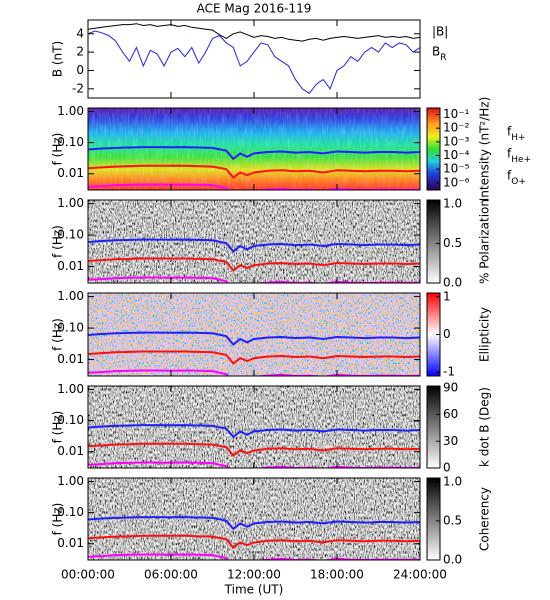 The height and width of the screenshot is (600, 550). I want to click on y-tick-label: -2, so click(78, 88).